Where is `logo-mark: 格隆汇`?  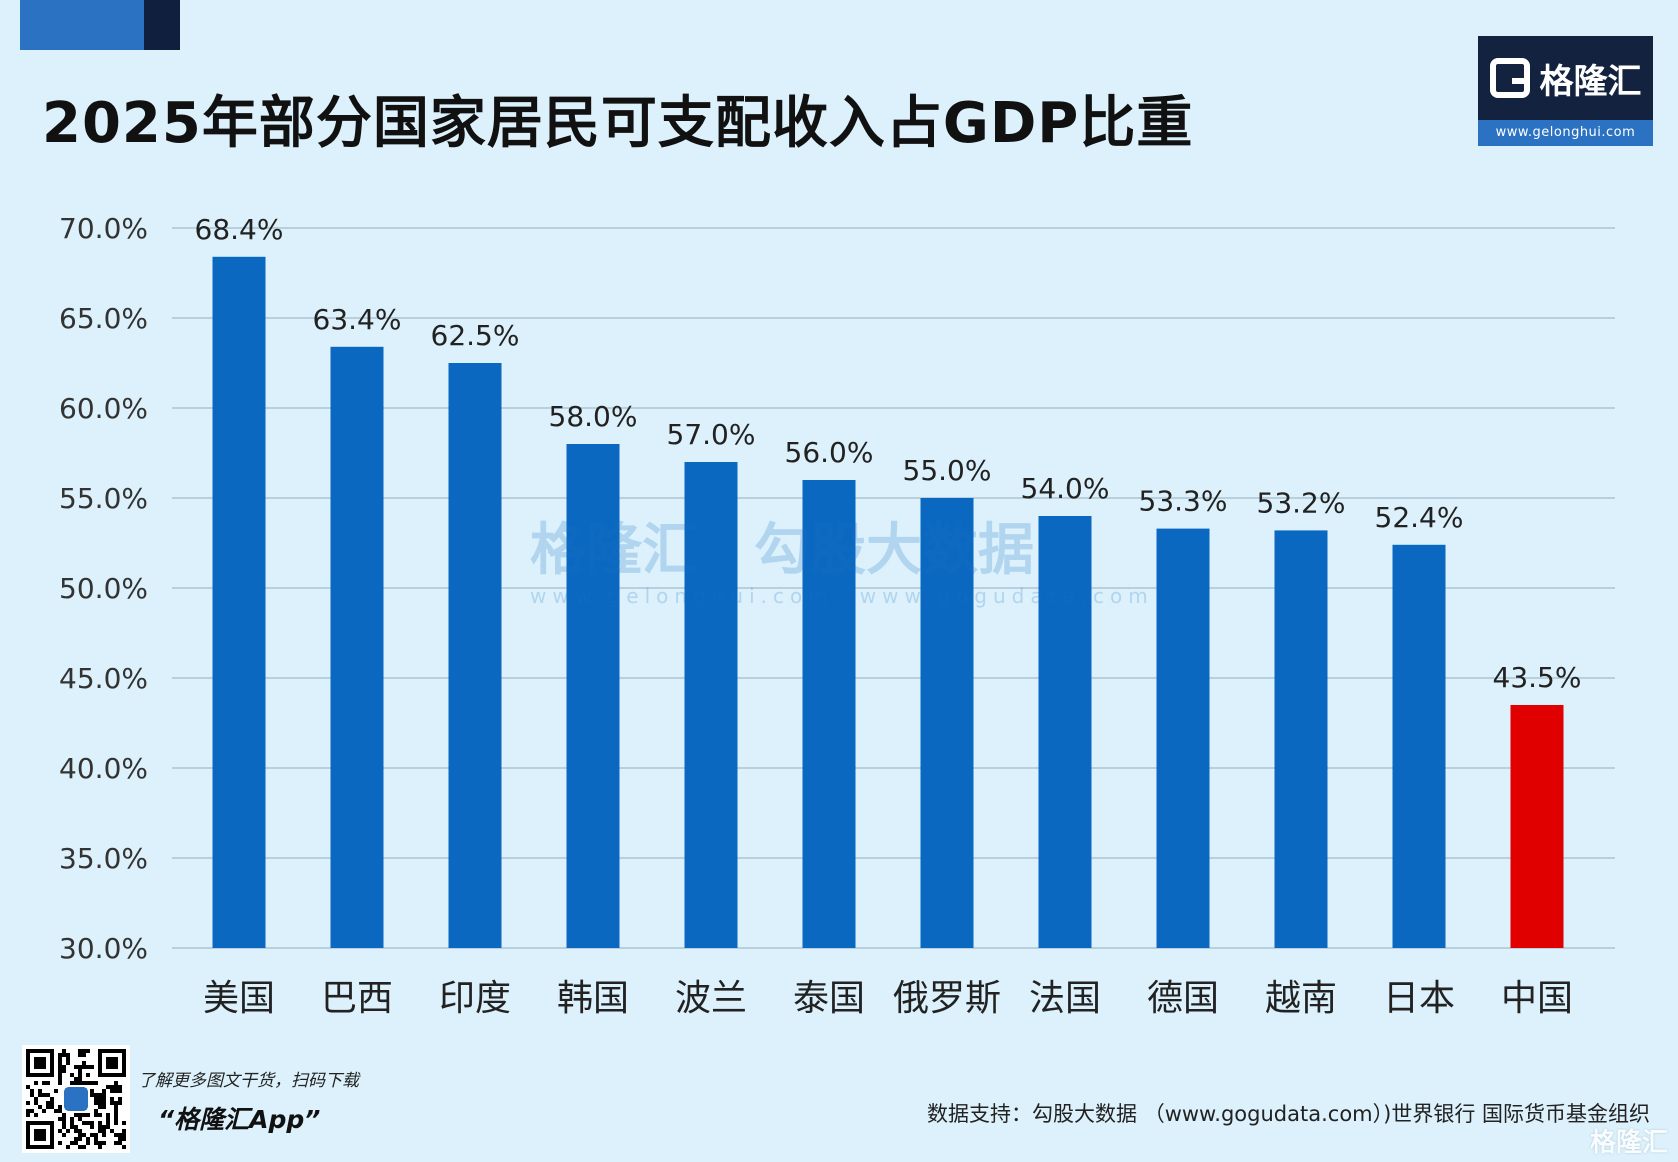
logo-mark: 格隆汇 is located at coordinates (1565, 78).